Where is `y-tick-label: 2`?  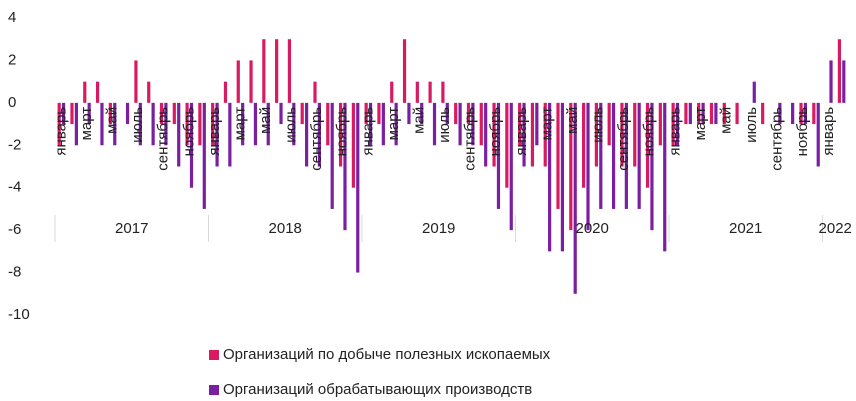 y-tick-label: 2 is located at coordinates (12, 59).